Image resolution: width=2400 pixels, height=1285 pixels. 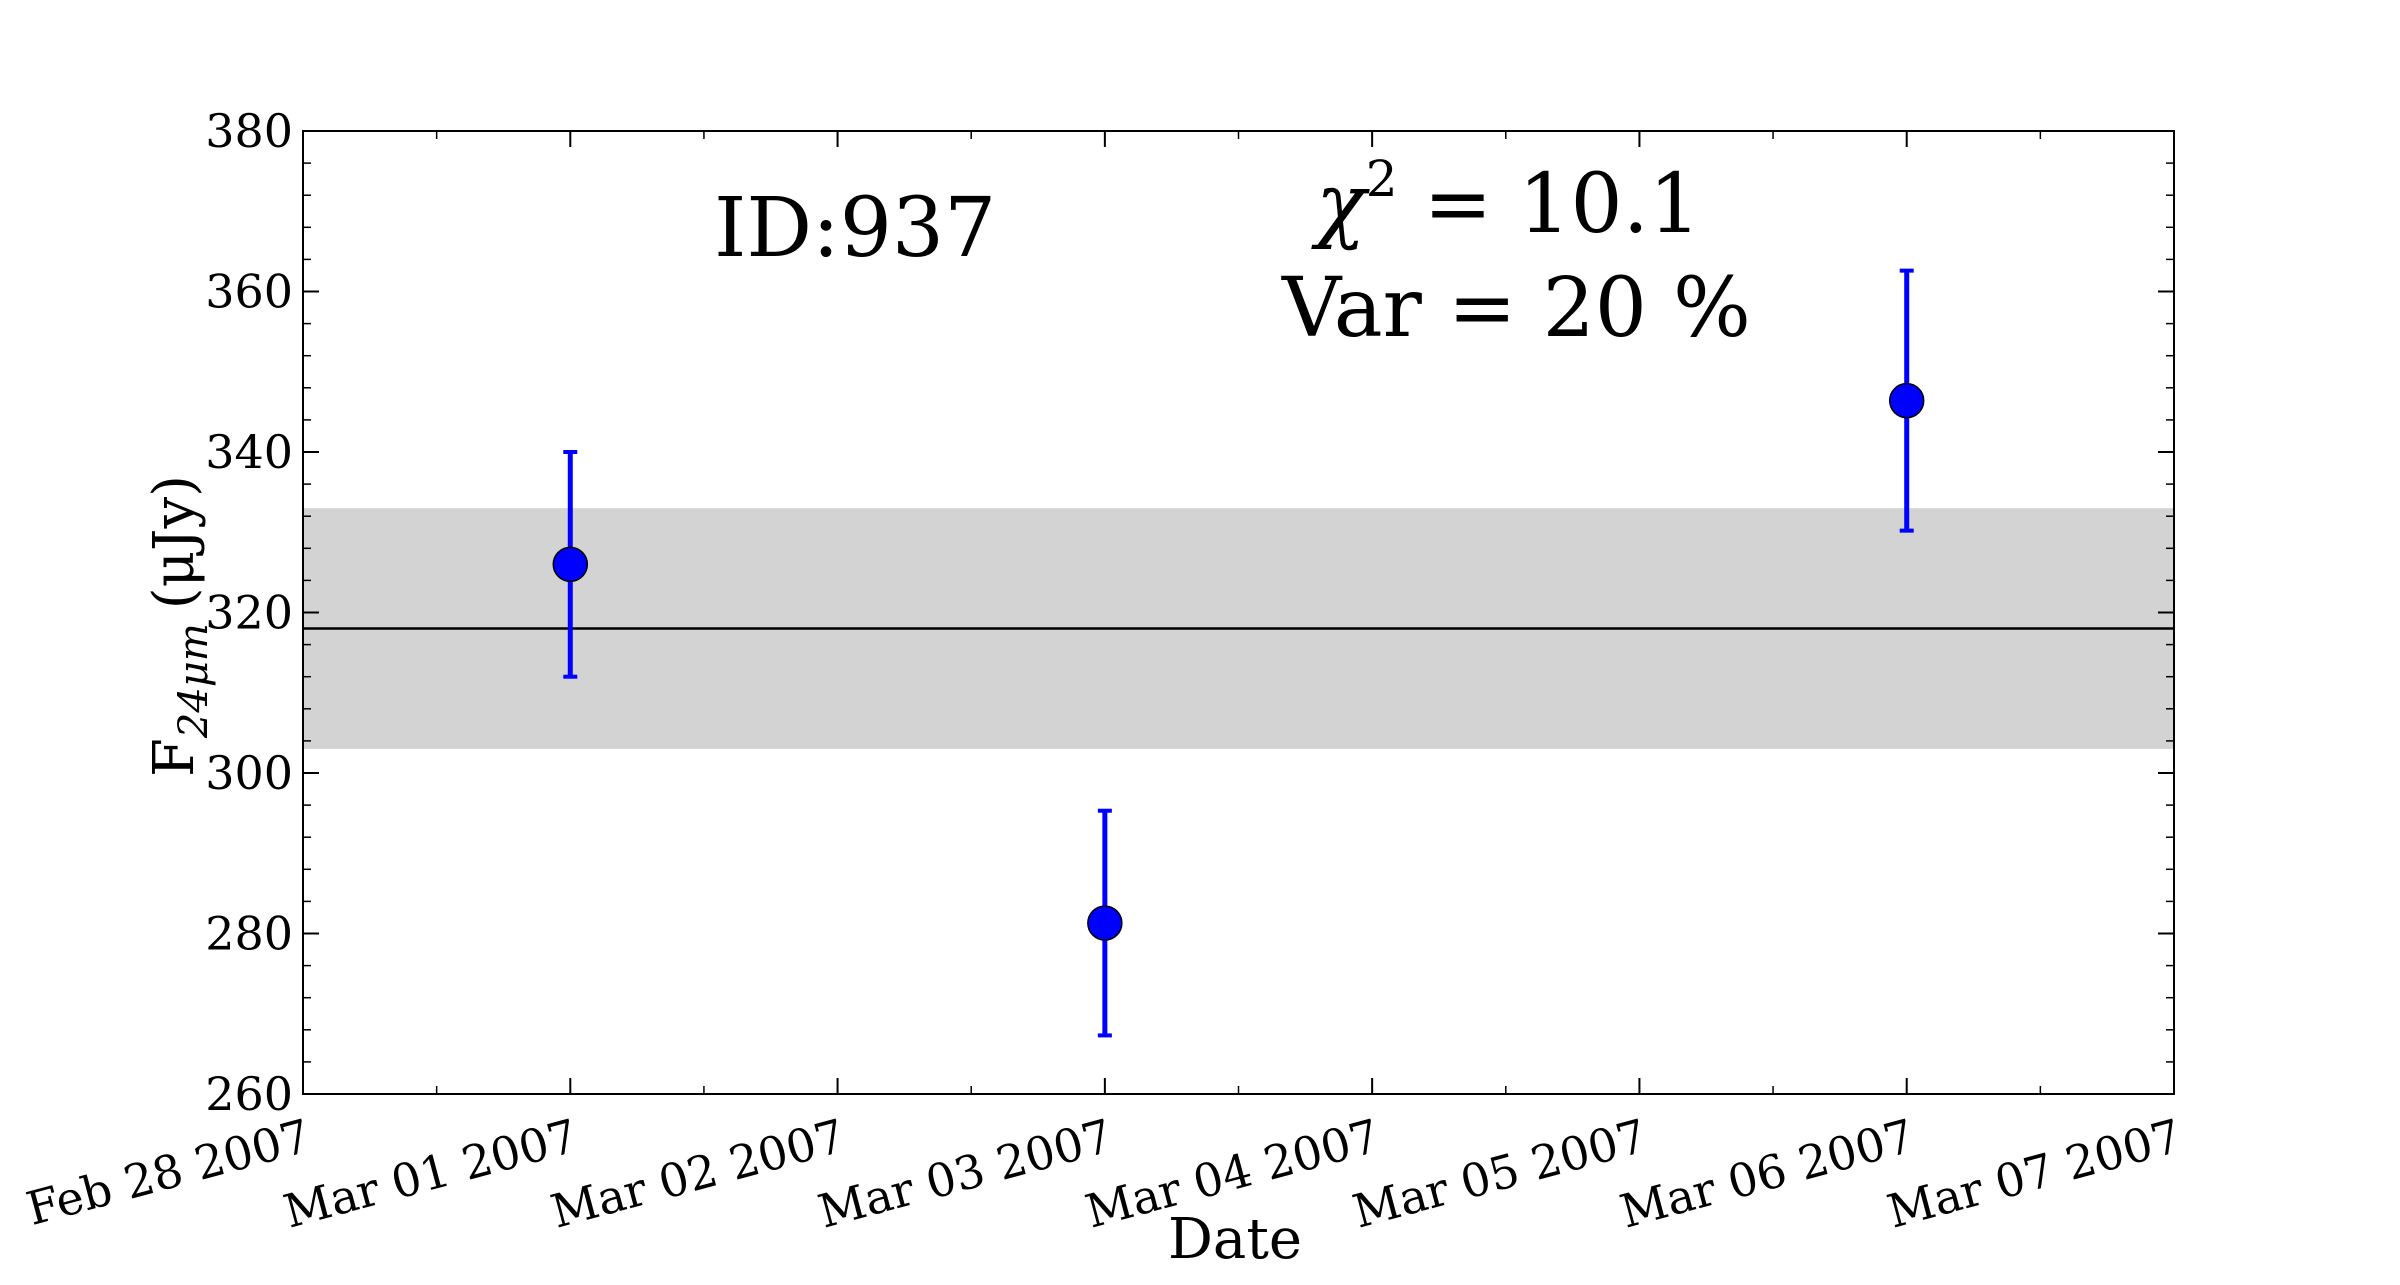 What do you see at coordinates (249, 1094) in the screenshot?
I see `y-tick-label: 260` at bounding box center [249, 1094].